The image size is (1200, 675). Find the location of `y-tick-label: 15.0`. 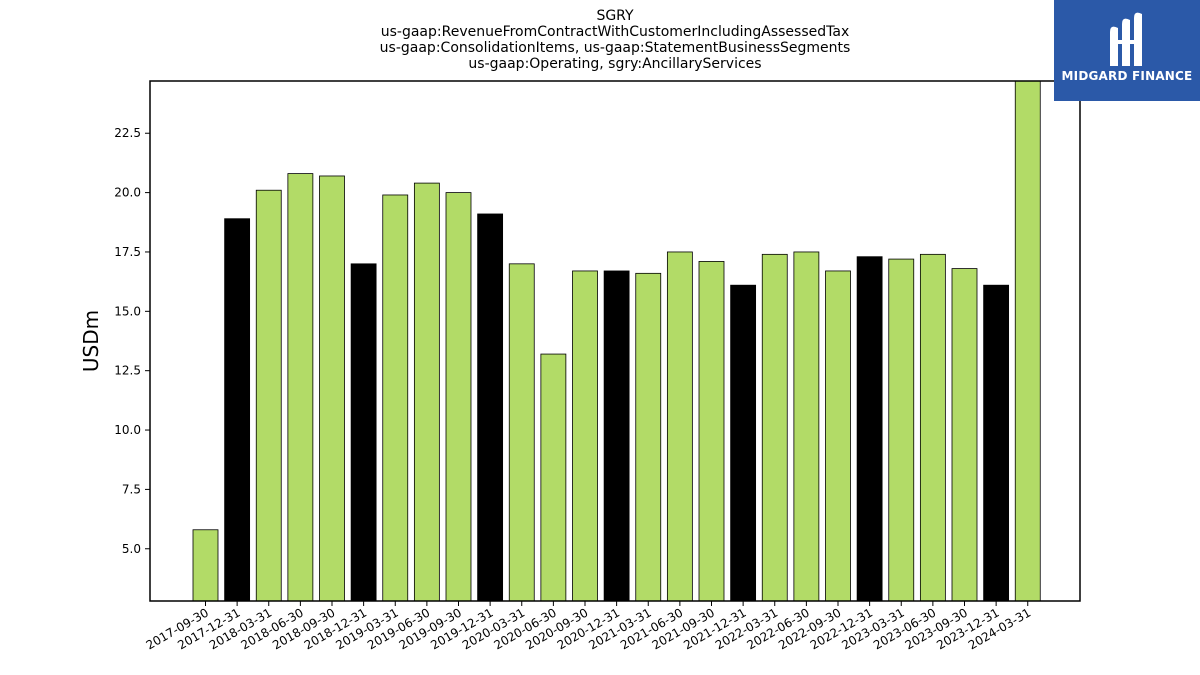

y-tick-label: 15.0 is located at coordinates (127, 311).